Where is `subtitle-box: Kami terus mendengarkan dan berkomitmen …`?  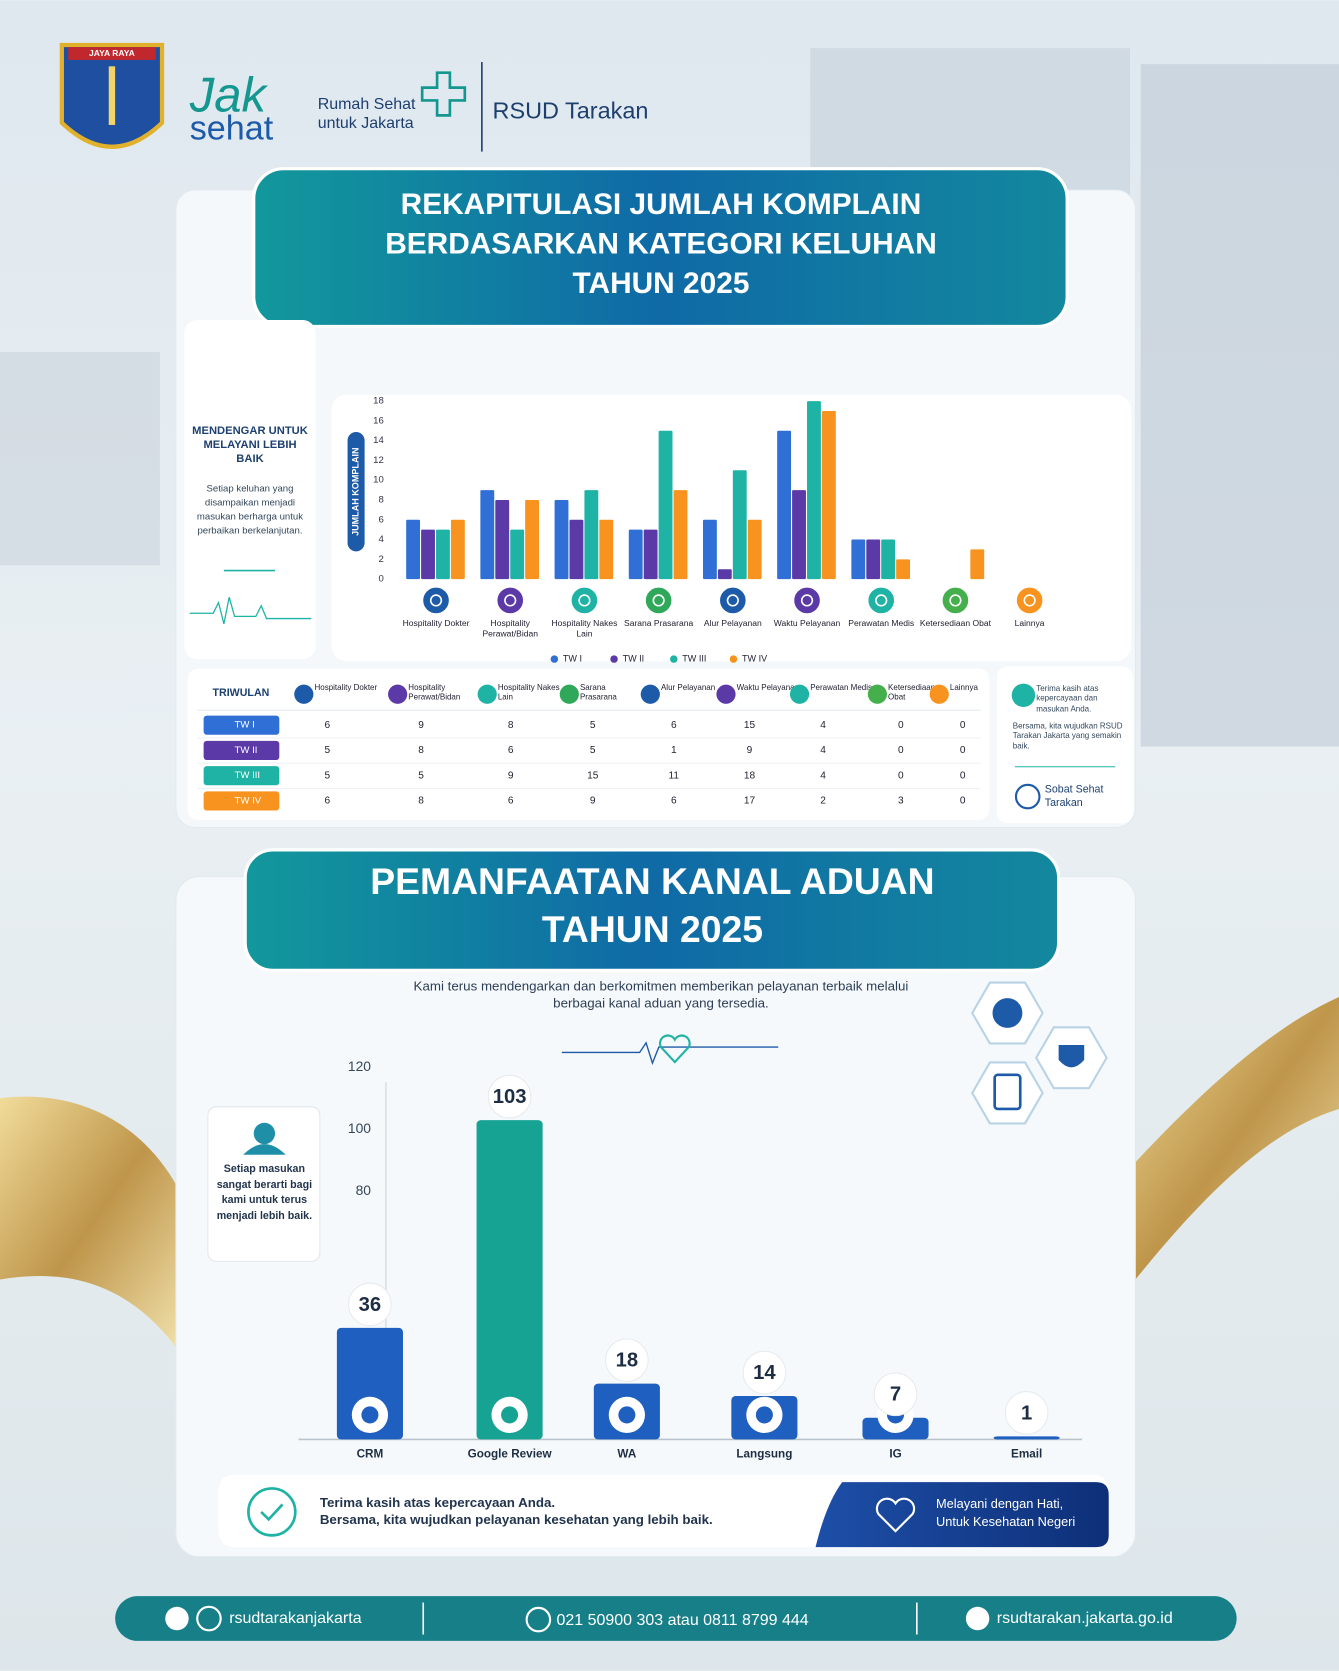
subtitle-box: Kami terus mendengarkan dan berkomitmen … is located at coordinates (661, 995).